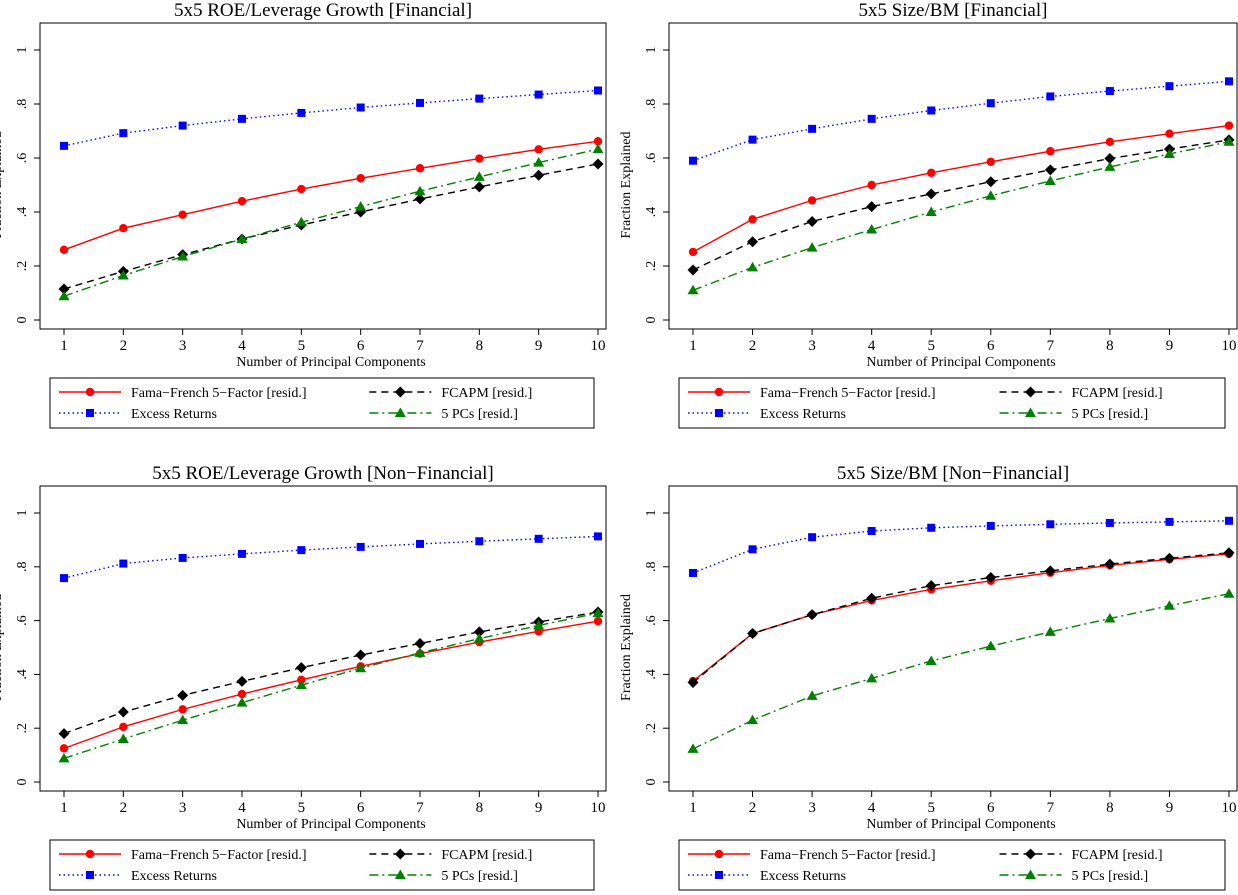 This screenshot has height=895, width=1238. Describe the element at coordinates (953, 473) in the screenshot. I see `chart-title: 5x5 Size/BM [Non−Financial]` at that location.